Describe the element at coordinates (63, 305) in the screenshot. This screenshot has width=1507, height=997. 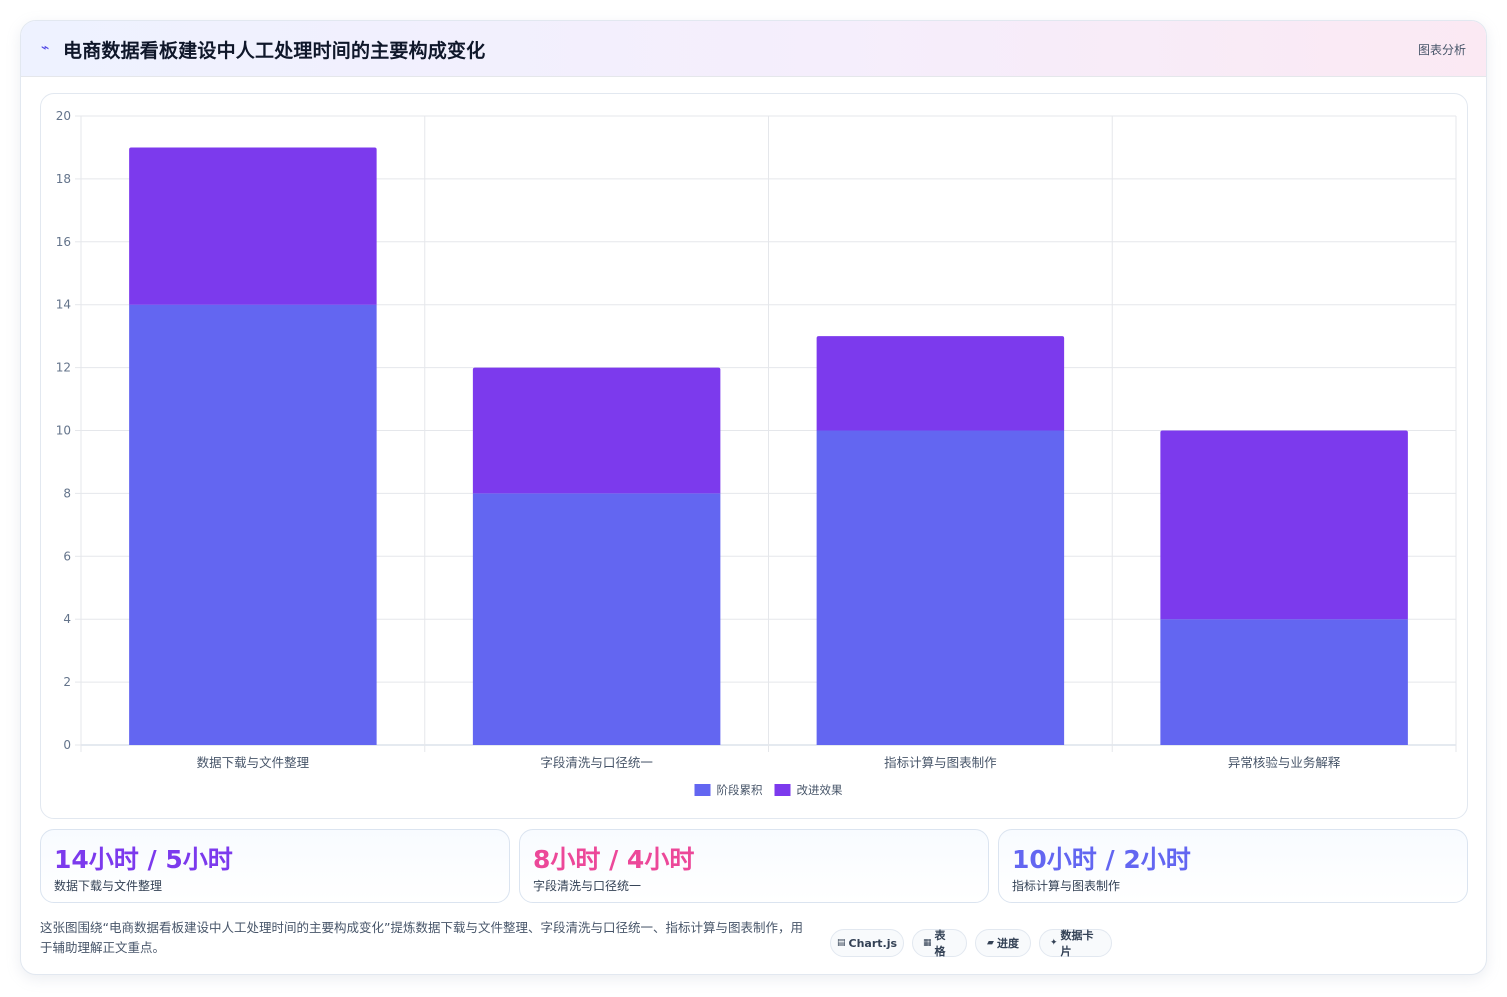
I see `y-tick-label: 14` at that location.